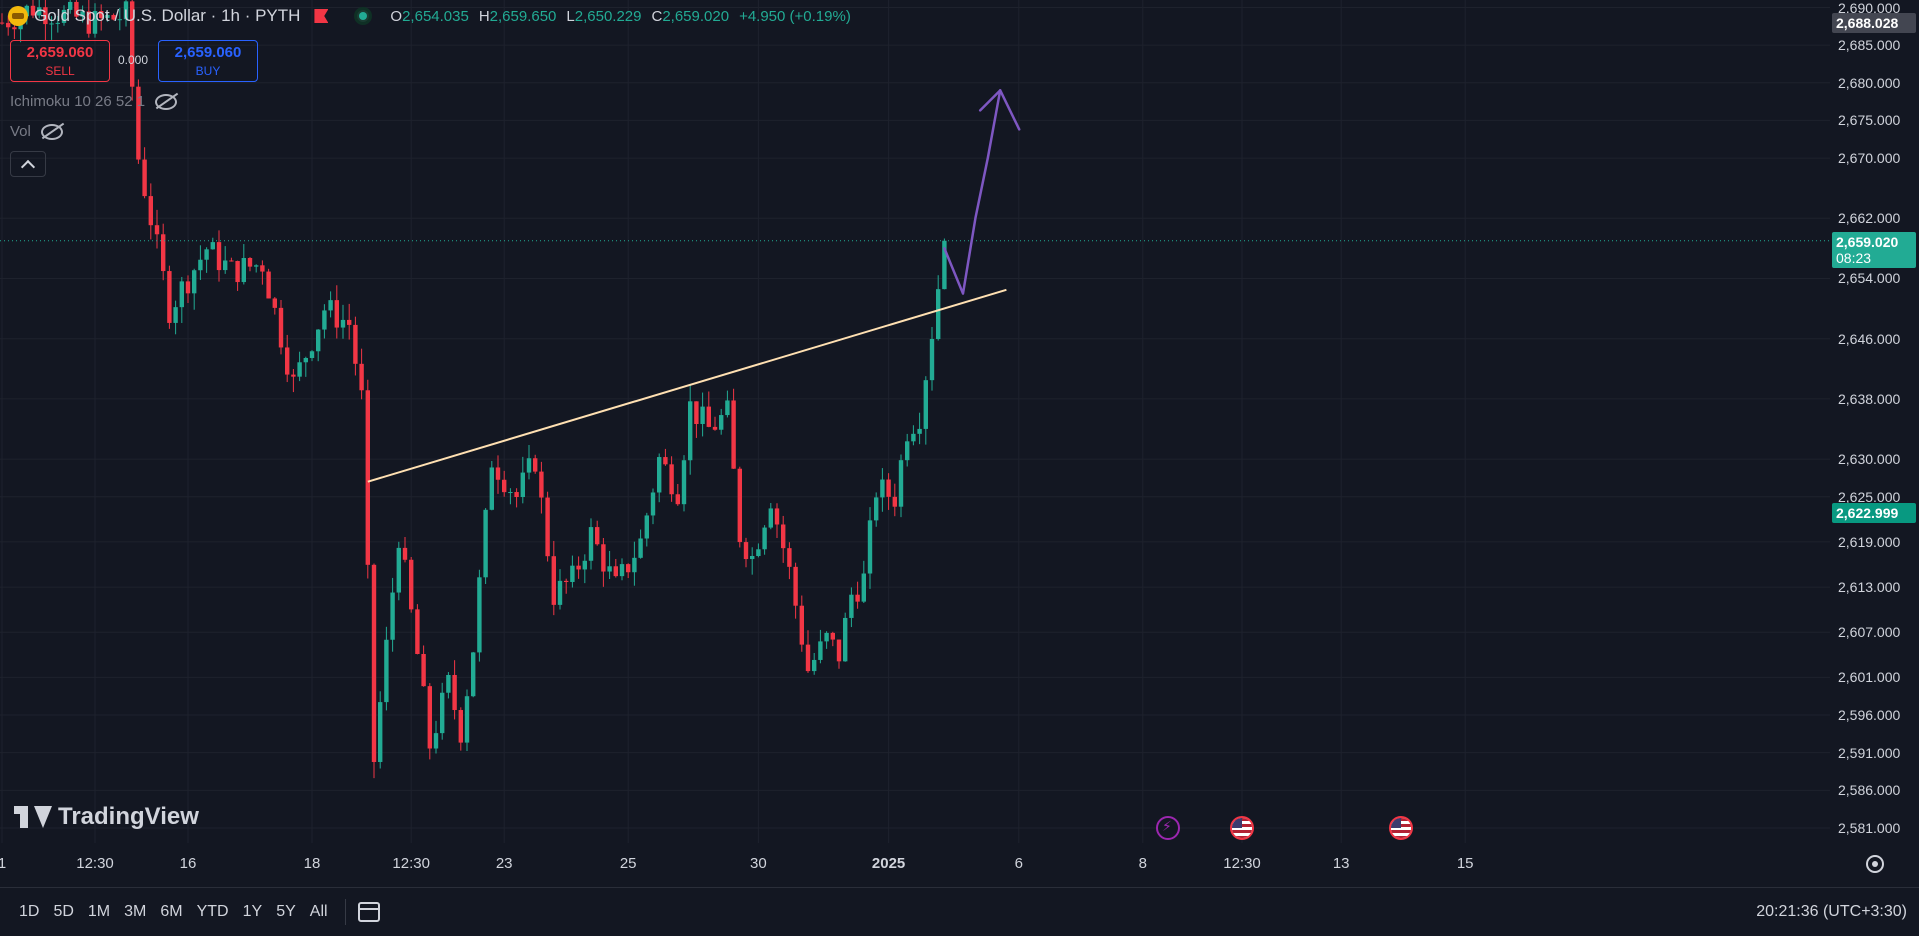 This screenshot has width=1919, height=936. I want to click on time-axis: 1 12:30 16 18 12:30 23 25 30 2025 6 8 12:30 13 15, so click(915, 863).